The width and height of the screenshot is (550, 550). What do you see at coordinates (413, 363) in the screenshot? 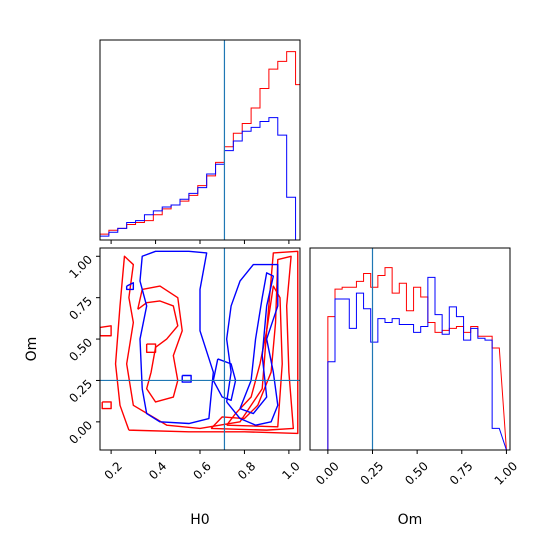
I see `hist-Om-series-1-step` at bounding box center [413, 363].